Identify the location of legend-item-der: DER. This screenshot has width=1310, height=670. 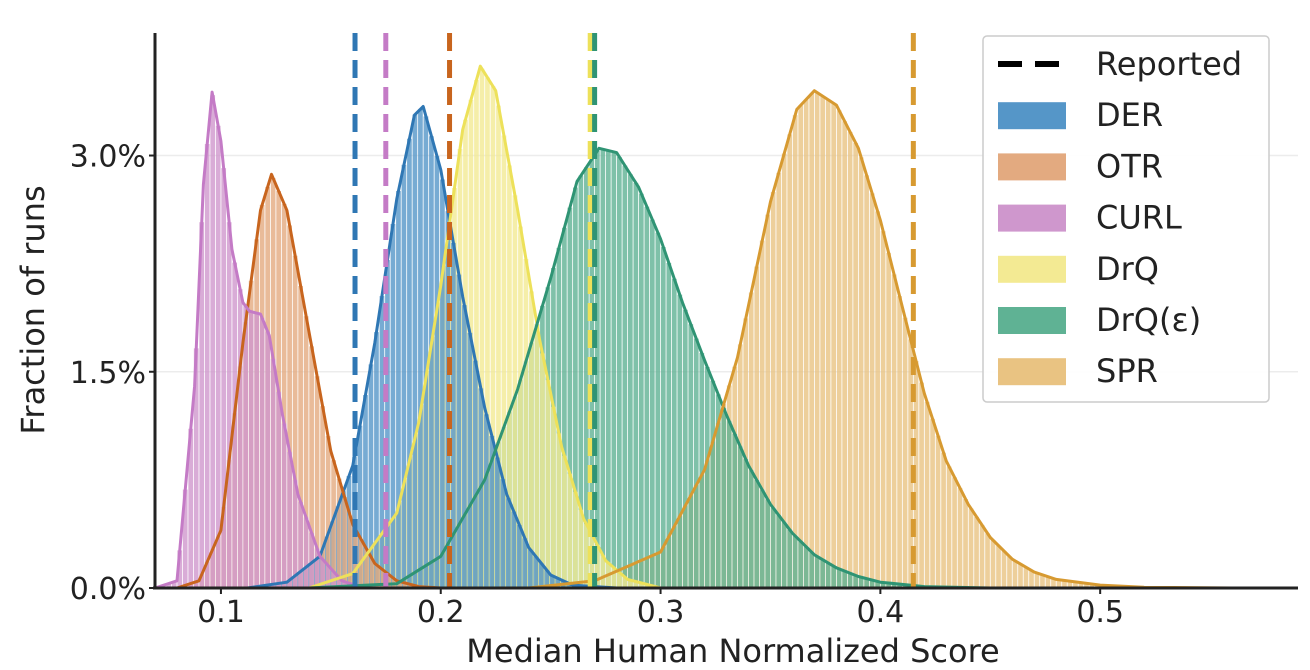
(1080, 115).